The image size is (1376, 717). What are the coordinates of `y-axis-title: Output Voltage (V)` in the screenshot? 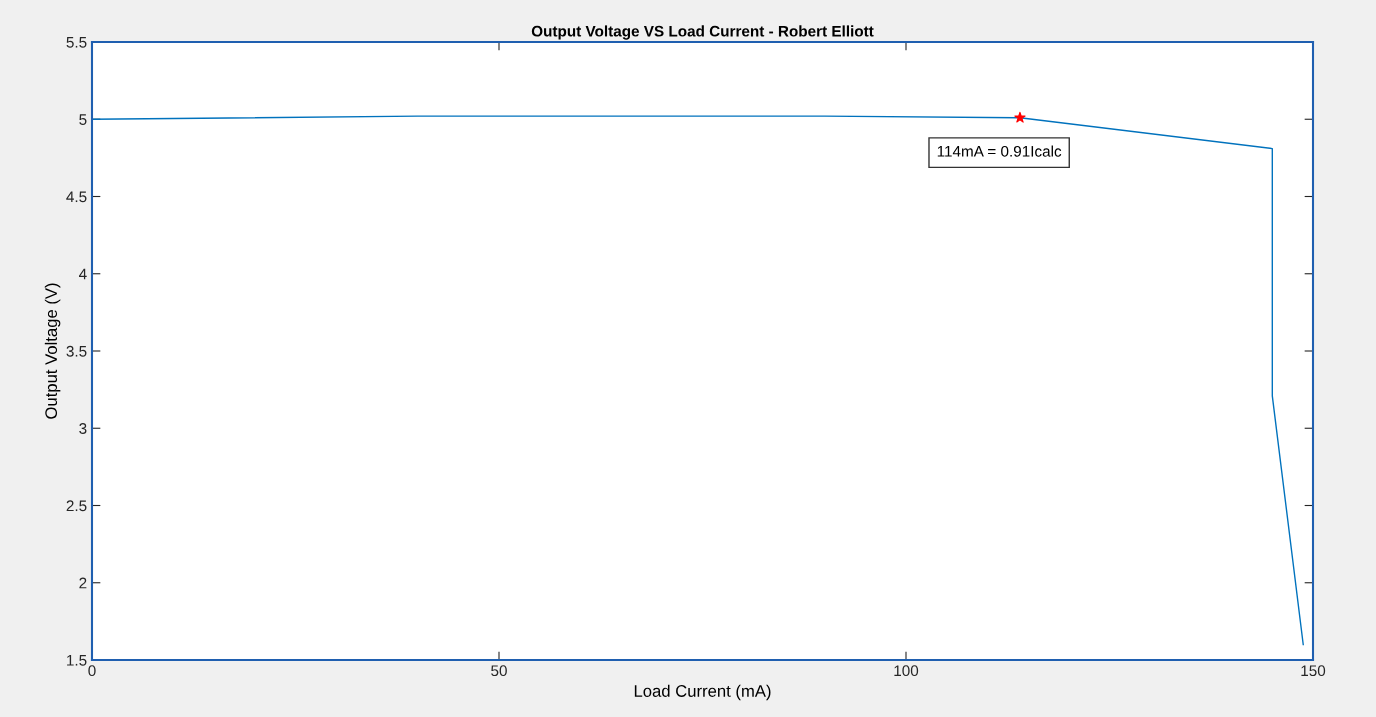 It's located at (52, 351).